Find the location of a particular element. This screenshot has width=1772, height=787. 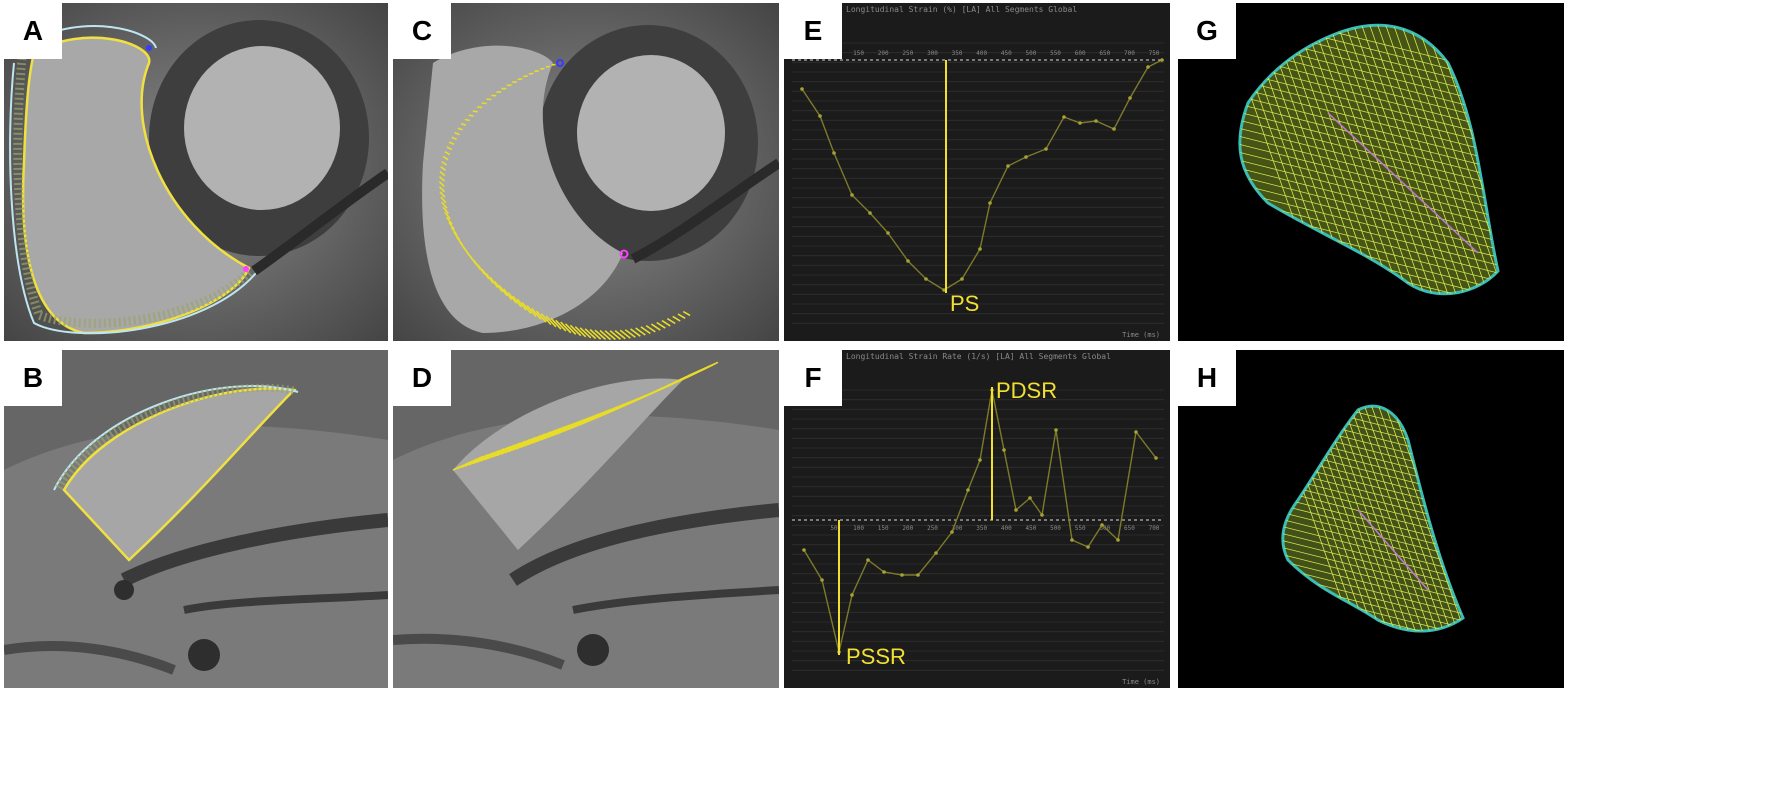

panel-b-label: B is located at coordinates (33, 378).